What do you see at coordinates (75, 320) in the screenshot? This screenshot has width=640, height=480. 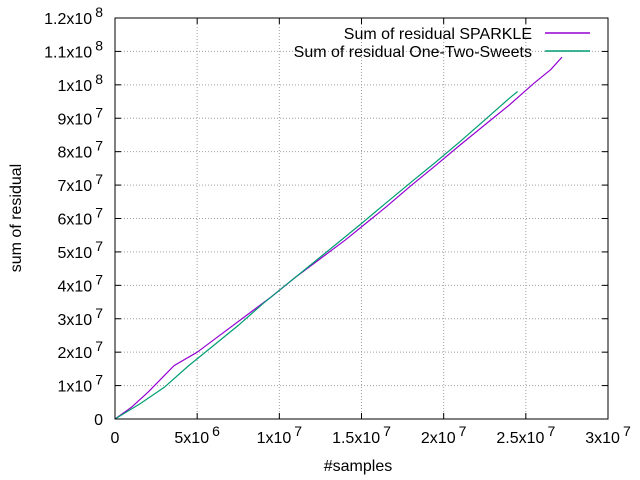 I see `y-tick-label-base: 3x10` at bounding box center [75, 320].